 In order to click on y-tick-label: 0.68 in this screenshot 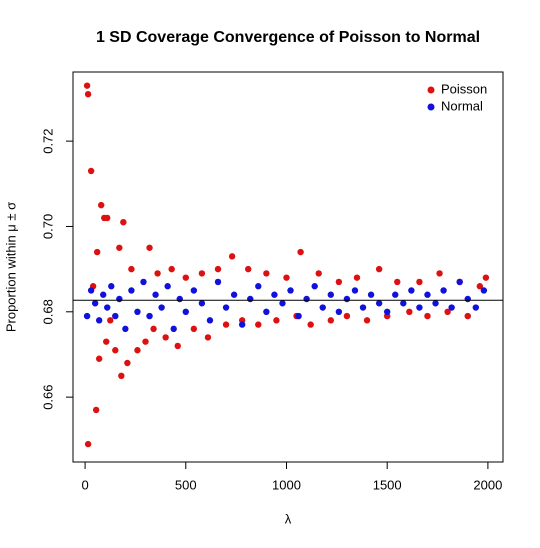, I will do `click(47, 311)`.